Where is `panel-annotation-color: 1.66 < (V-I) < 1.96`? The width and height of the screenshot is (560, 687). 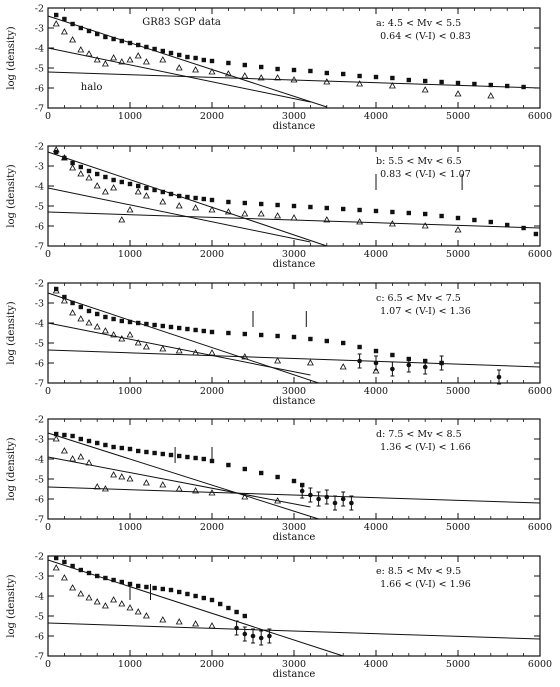
panel-annotation-color: 1.66 < (V-I) < 1.96 is located at coordinates (425, 584).